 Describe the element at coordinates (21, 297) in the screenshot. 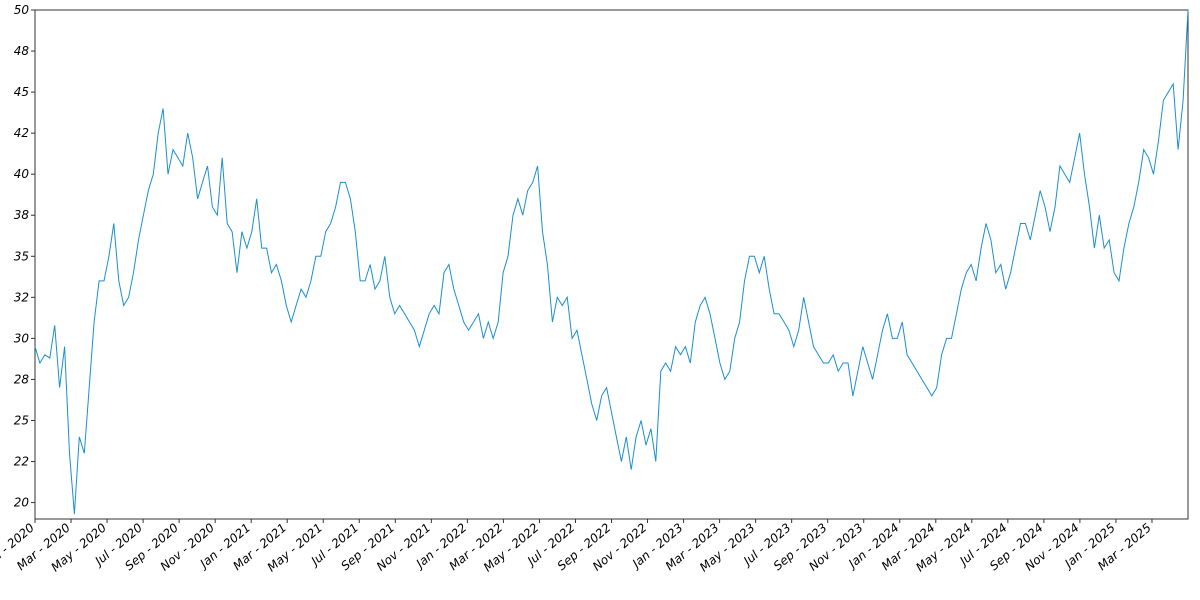

I see `y-tick-label: 32` at that location.